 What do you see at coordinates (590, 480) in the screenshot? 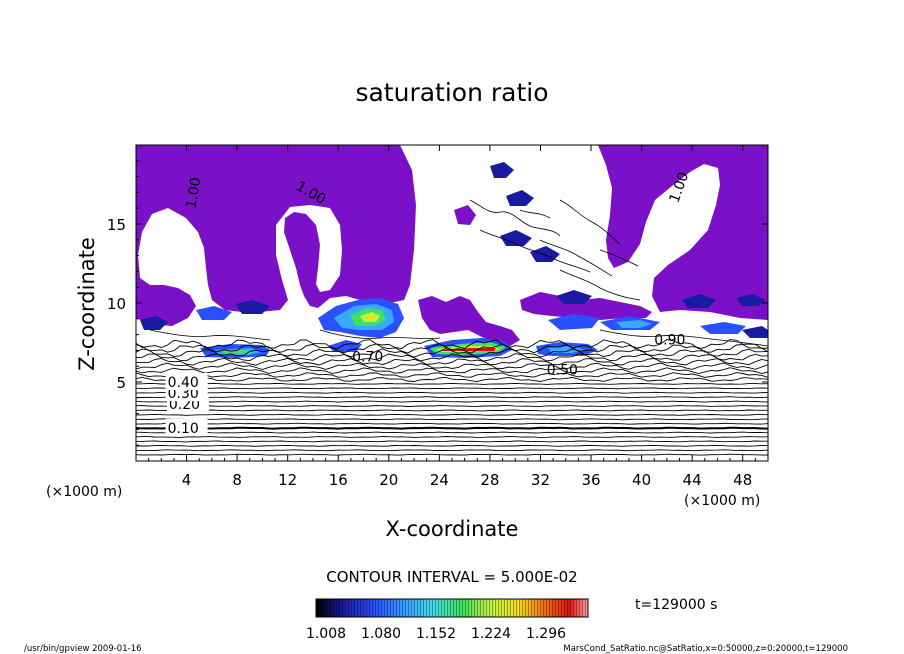
I see `x-tick-label: 36` at bounding box center [590, 480].